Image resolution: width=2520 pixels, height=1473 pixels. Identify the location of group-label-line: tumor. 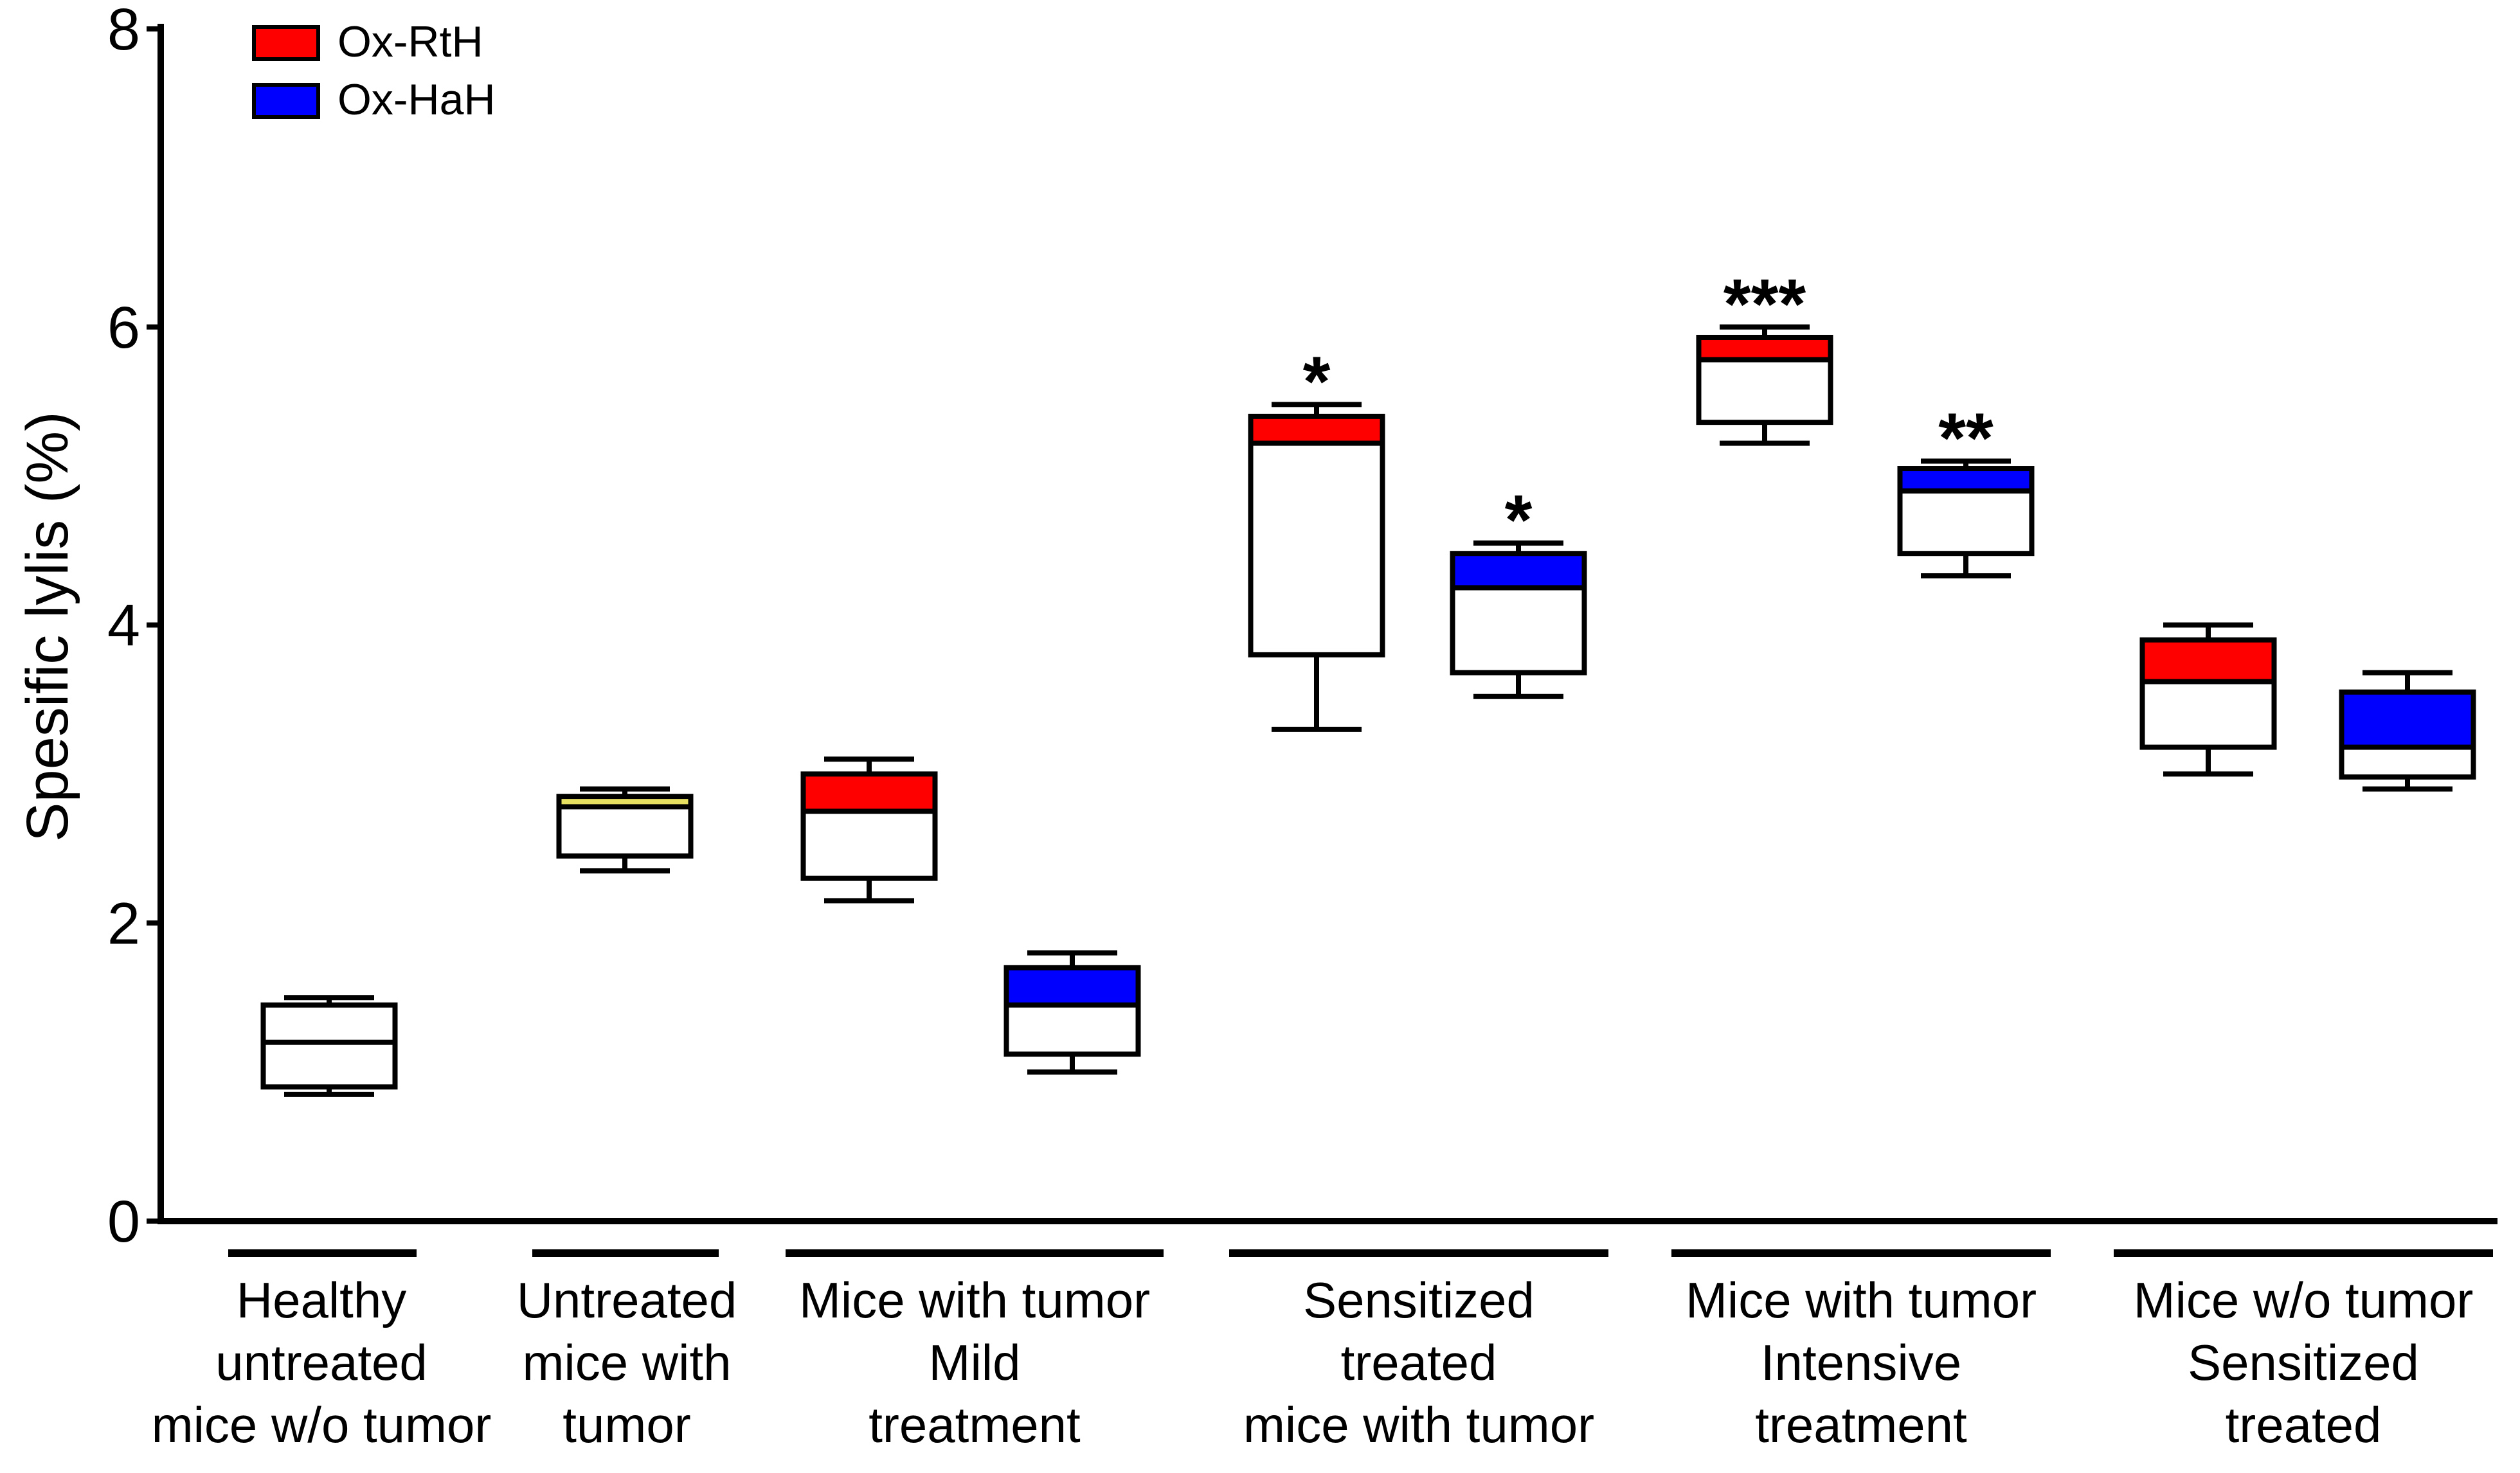
(626, 1425).